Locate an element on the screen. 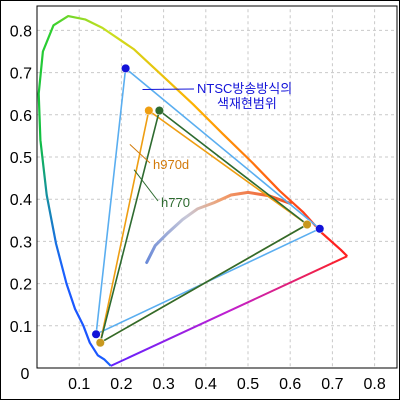 This screenshot has width=400, height=404. origin-label: 0 is located at coordinates (25, 374).